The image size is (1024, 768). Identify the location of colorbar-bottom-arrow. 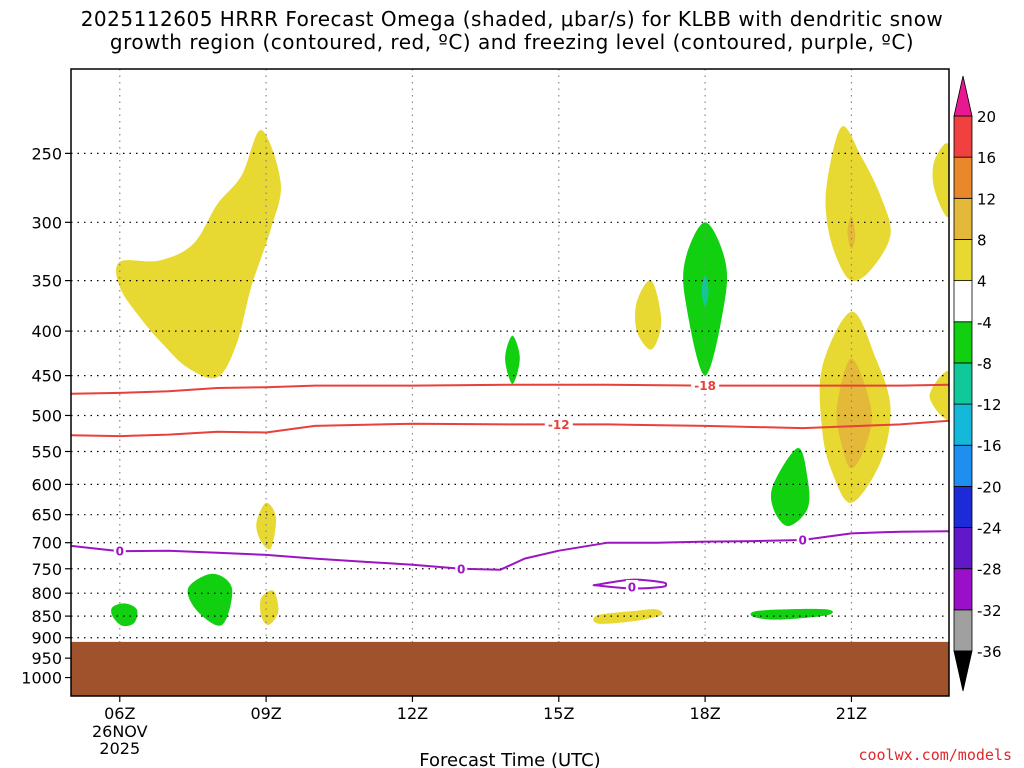
(963, 671).